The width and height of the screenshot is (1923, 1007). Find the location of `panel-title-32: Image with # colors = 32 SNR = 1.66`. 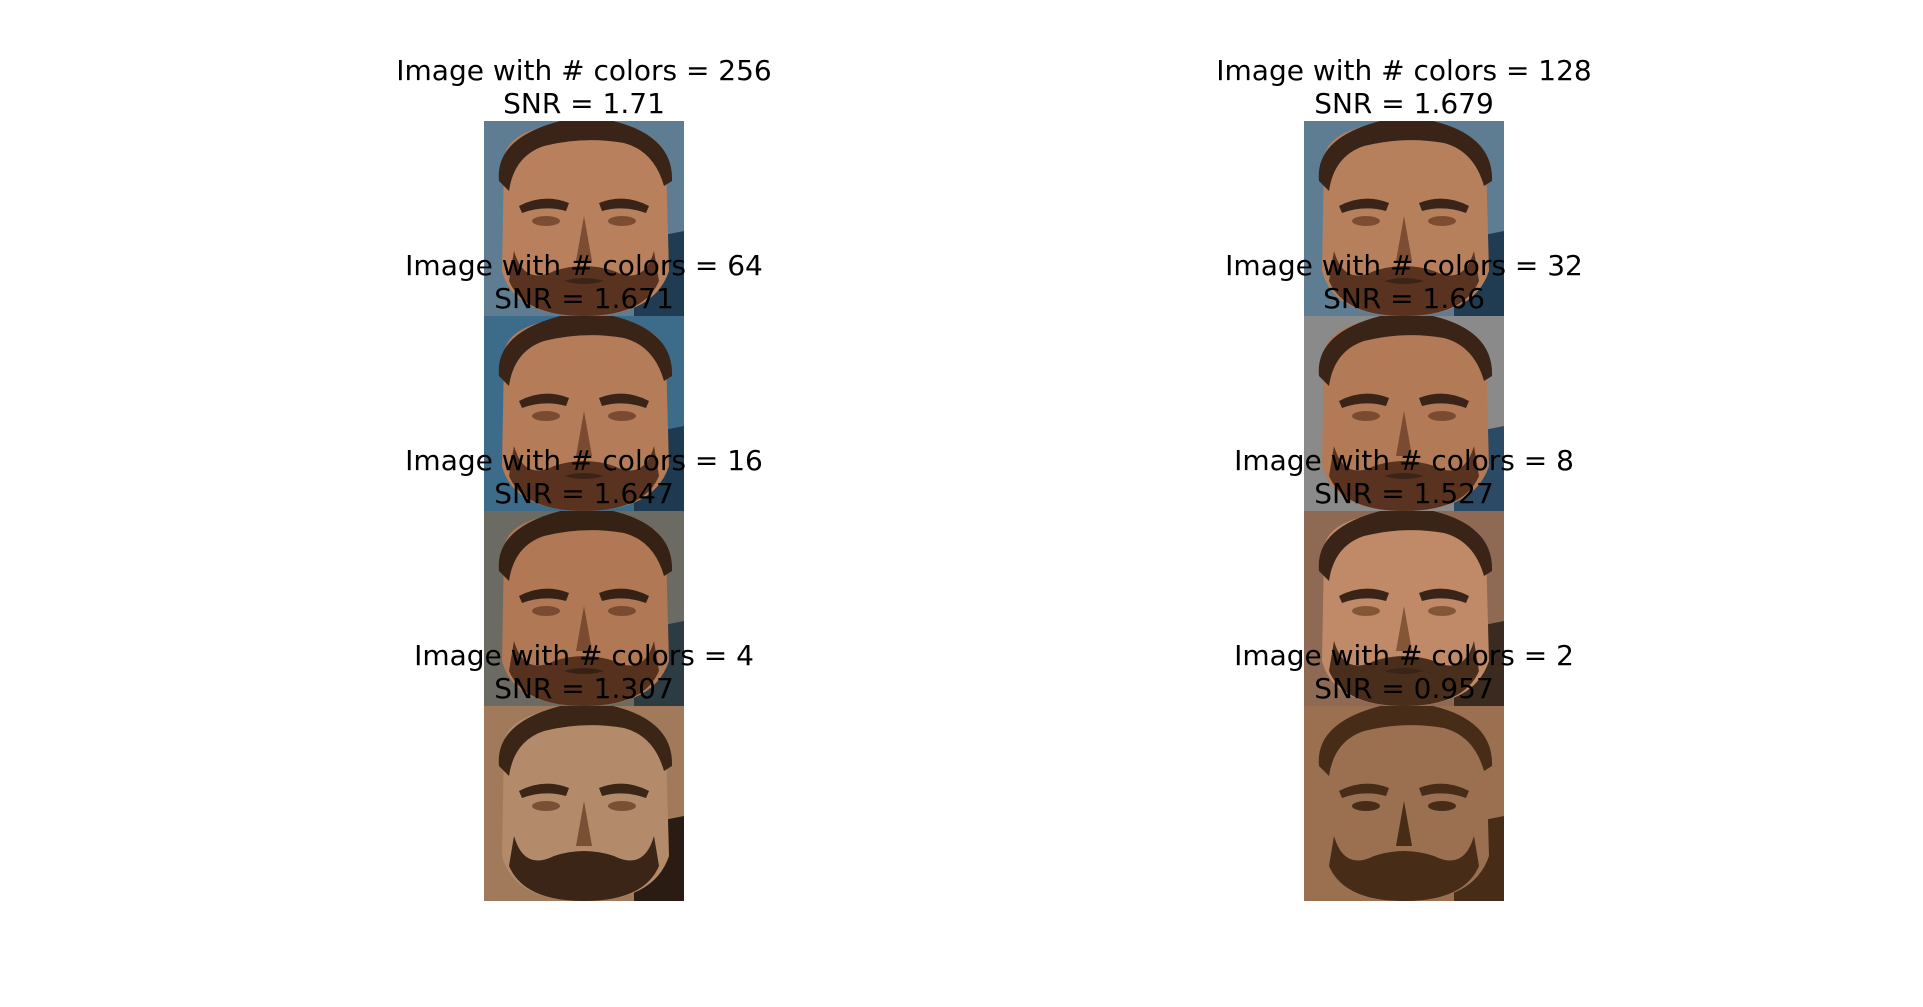

panel-title-32: Image with # colors = 32 SNR = 1.66 is located at coordinates (1404, 282).